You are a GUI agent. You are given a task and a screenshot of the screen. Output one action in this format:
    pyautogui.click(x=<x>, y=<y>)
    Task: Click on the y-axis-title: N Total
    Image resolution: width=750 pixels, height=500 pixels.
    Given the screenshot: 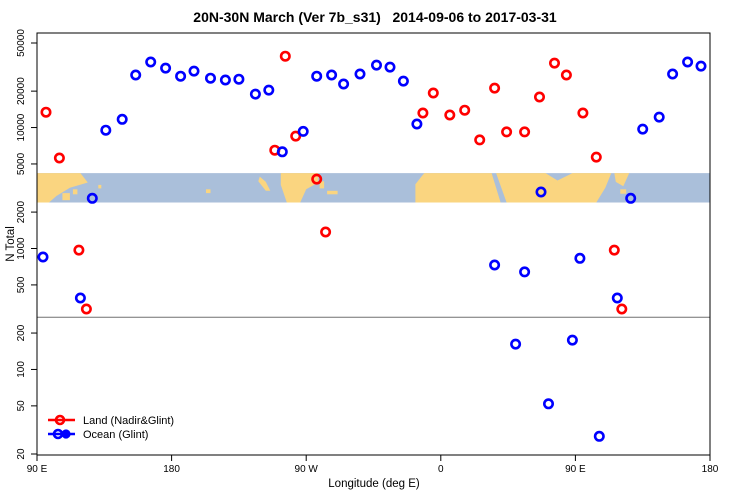 What is the action you would take?
    pyautogui.click(x=11, y=244)
    